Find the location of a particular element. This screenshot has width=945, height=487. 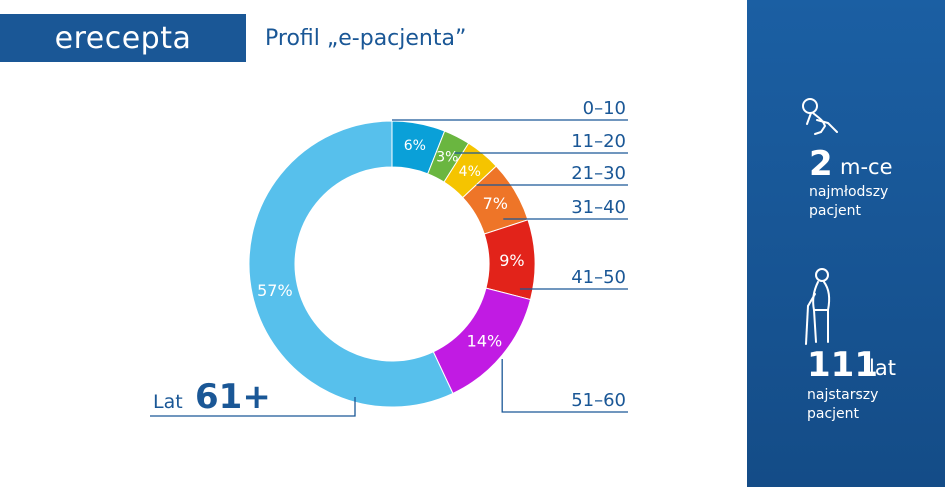

oldest-value: 111 is located at coordinates (842, 365).